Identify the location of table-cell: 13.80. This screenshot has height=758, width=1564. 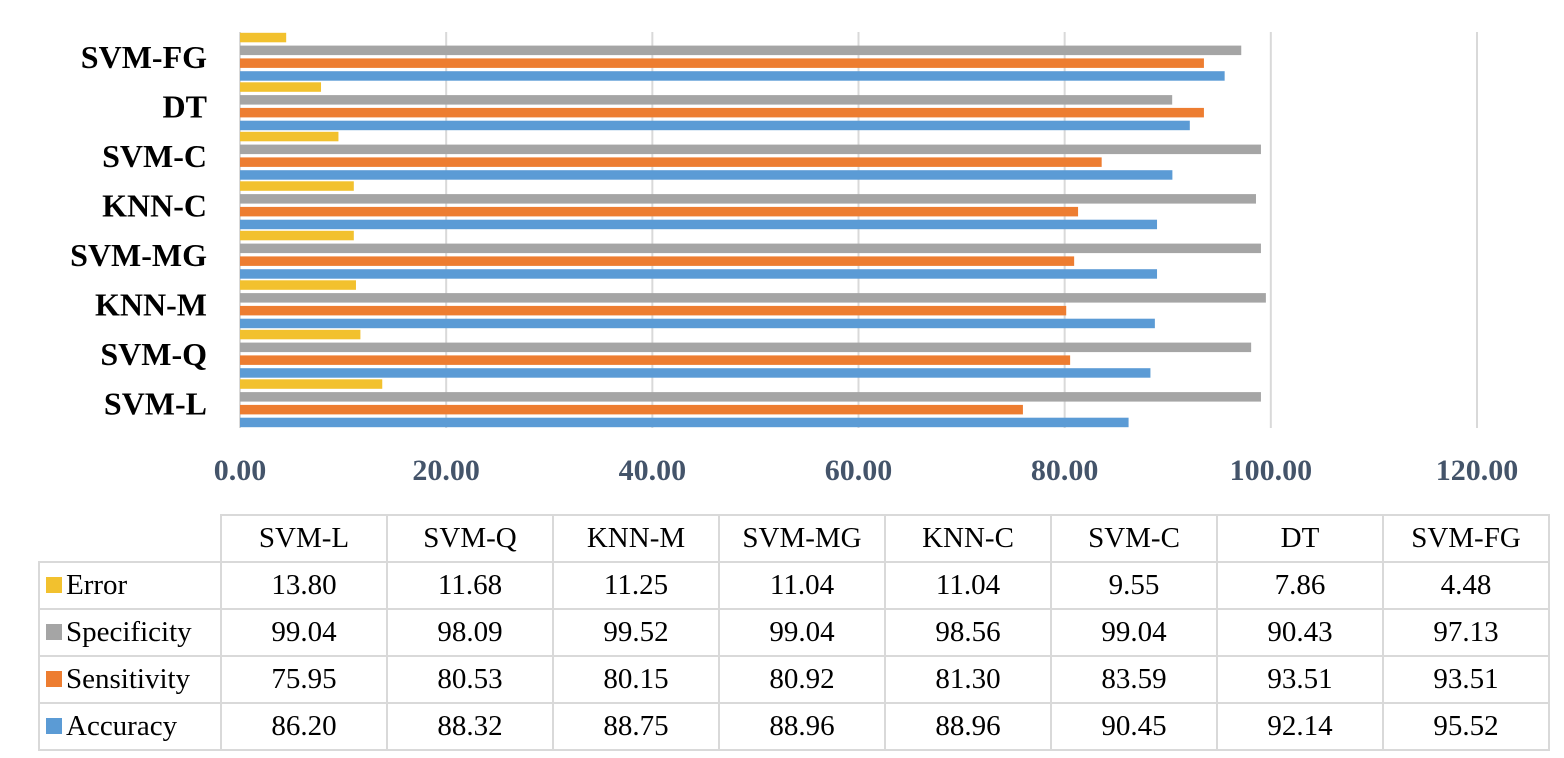
(304, 585).